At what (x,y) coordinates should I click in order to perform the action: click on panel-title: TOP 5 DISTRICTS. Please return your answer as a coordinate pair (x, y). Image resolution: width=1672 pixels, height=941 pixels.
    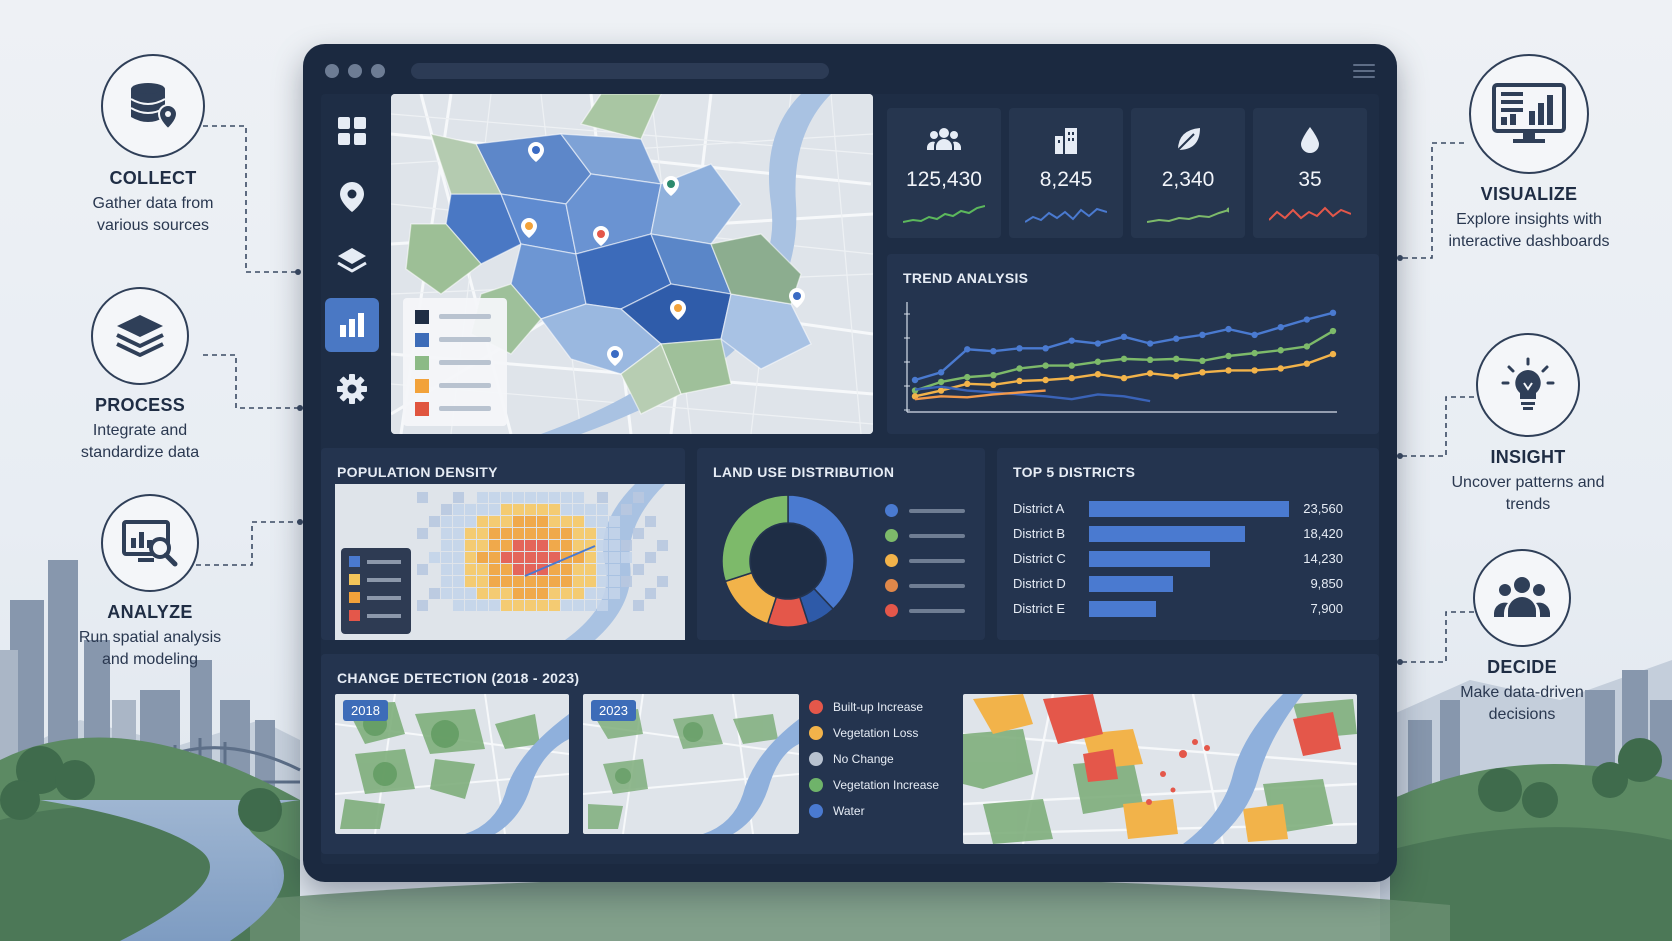
    Looking at the image, I should click on (1074, 472).